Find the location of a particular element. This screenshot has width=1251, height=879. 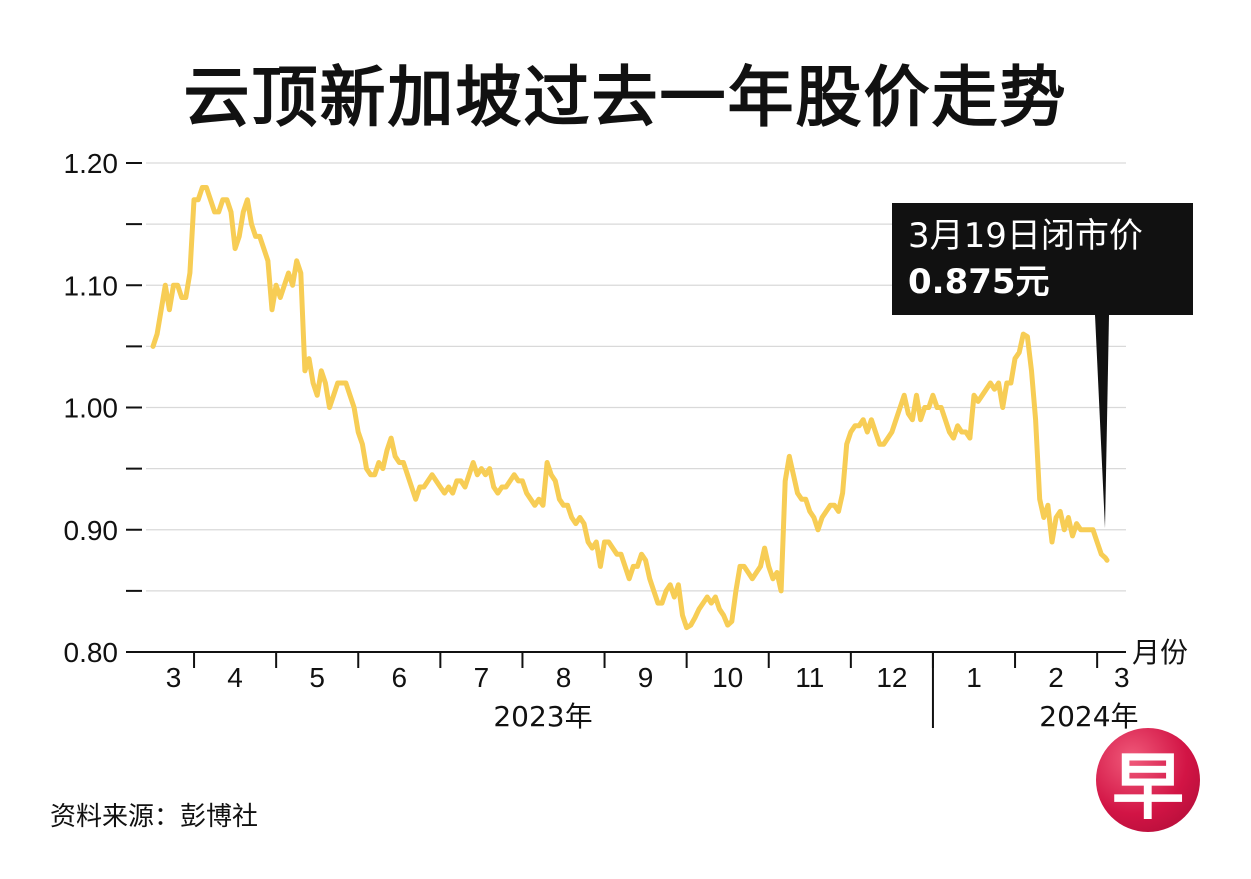

year-label: 2024年 is located at coordinates (1088, 716).